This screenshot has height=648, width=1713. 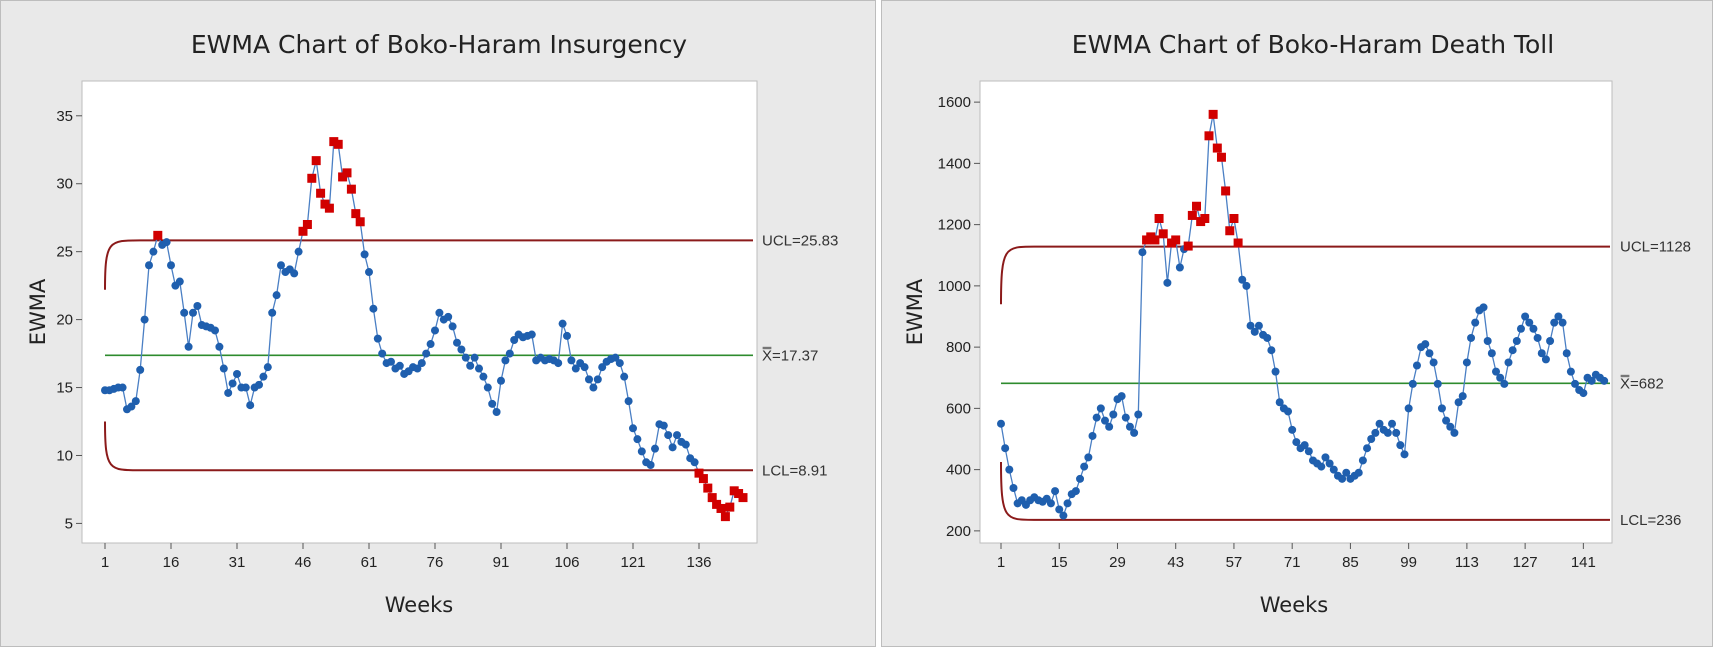 I want to click on lcl-label: LCL=236, so click(x=1650, y=520).